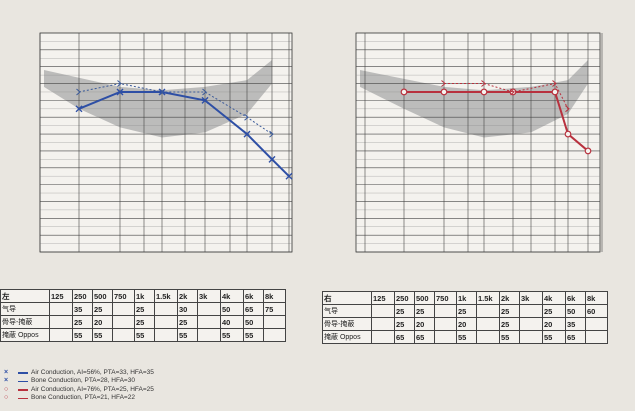 This screenshot has width=635, height=411. What do you see at coordinates (79, 381) in the screenshot?
I see `legend-item: × Bone Conduction, PTA=28, HFA=30` at bounding box center [79, 381].